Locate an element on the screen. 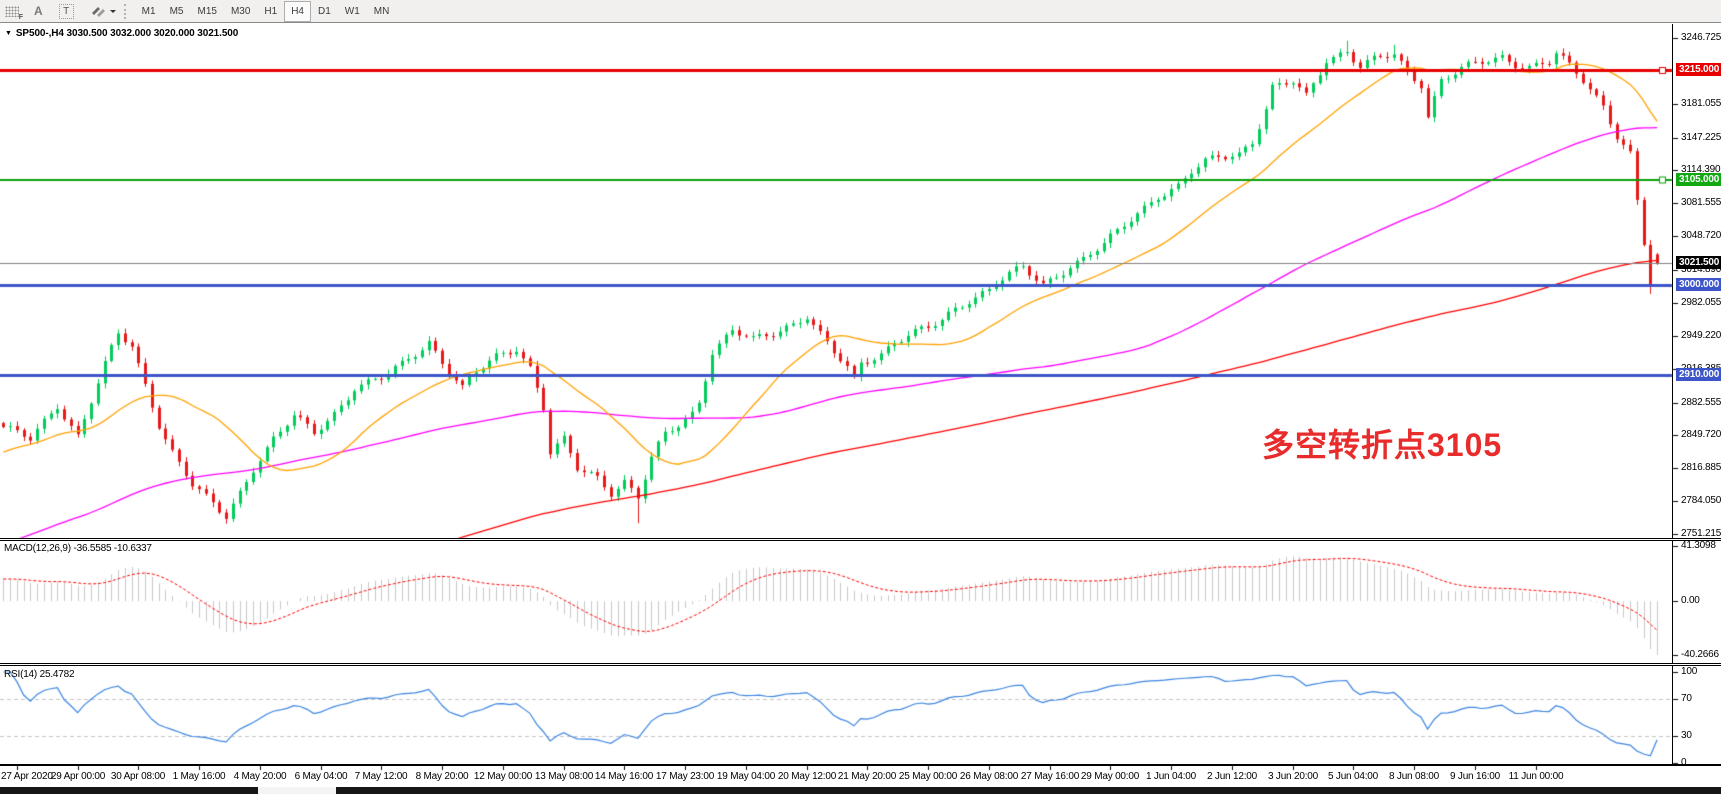  time-axis-label: 1 Jun 04:00 is located at coordinates (1171, 776).